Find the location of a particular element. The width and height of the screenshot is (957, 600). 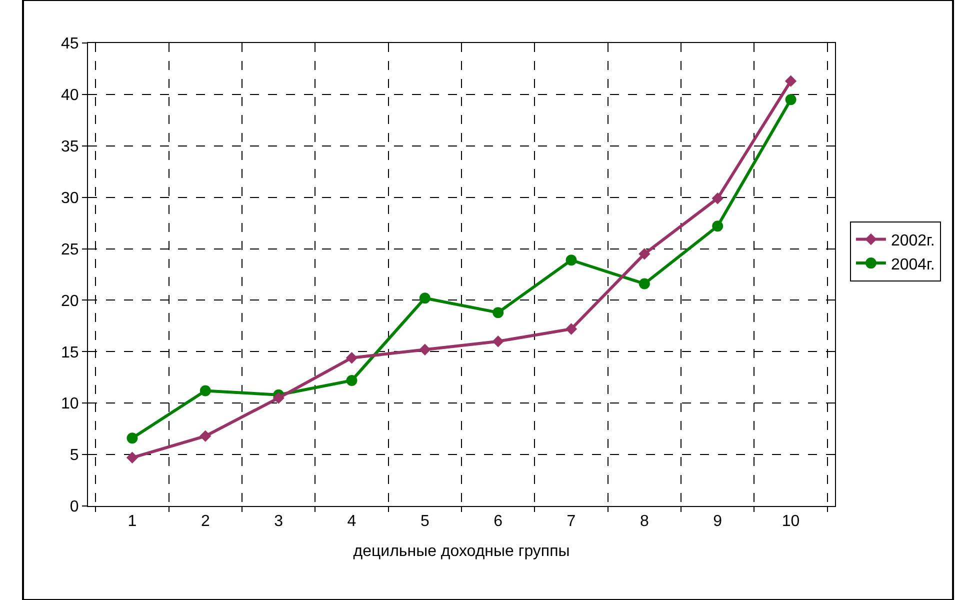

y-tick-label: 10 is located at coordinates (70, 404).